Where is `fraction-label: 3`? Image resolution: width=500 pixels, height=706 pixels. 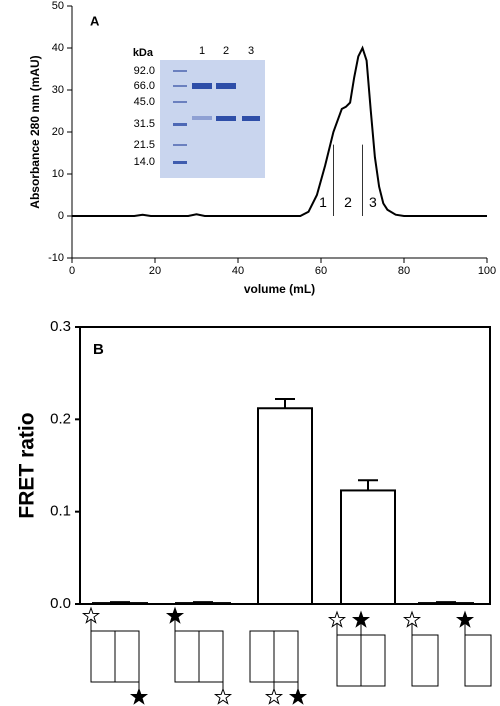 fraction-label: 3 is located at coordinates (373, 202).